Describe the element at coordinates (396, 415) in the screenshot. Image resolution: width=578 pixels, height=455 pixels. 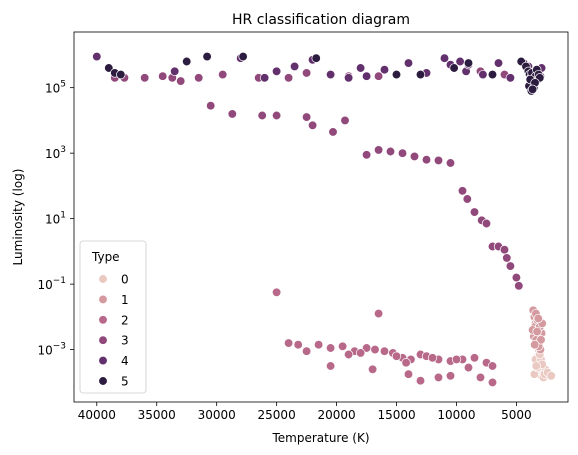
I see `x-tick-label: 15000` at that location.